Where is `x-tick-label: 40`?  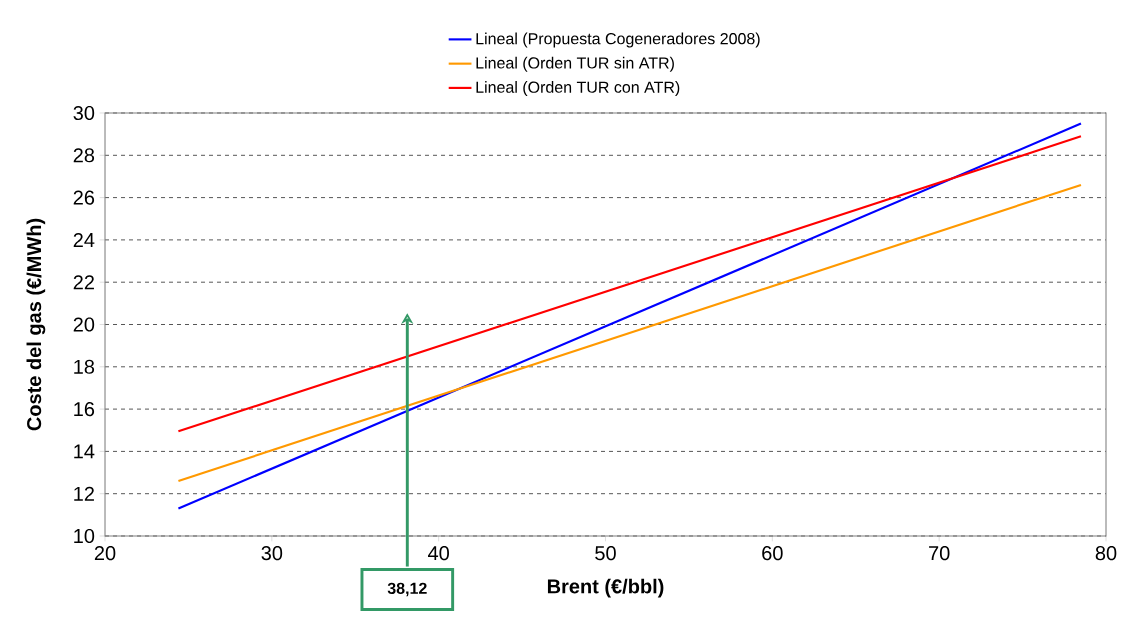 x-tick-label: 40 is located at coordinates (438, 553).